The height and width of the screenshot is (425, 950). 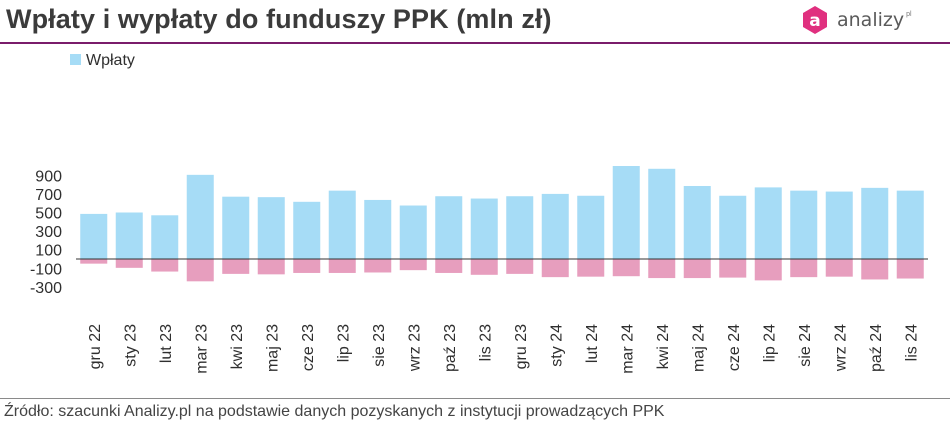 I want to click on legend-swatch, so click(x=75, y=59).